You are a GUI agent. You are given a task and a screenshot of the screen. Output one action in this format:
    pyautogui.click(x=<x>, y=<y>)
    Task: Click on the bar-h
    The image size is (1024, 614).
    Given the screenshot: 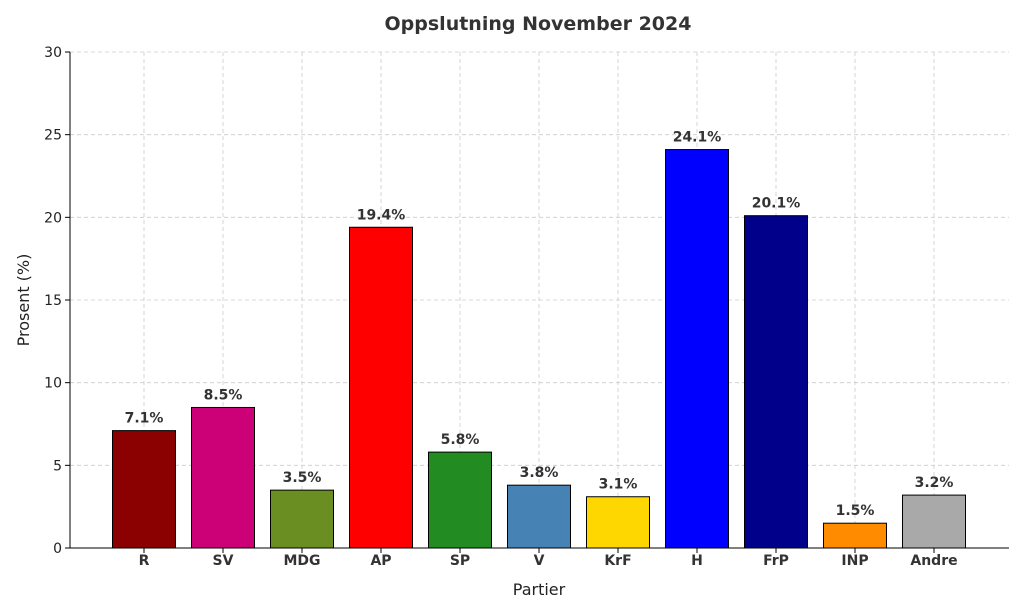 What is the action you would take?
    pyautogui.click(x=697, y=349)
    